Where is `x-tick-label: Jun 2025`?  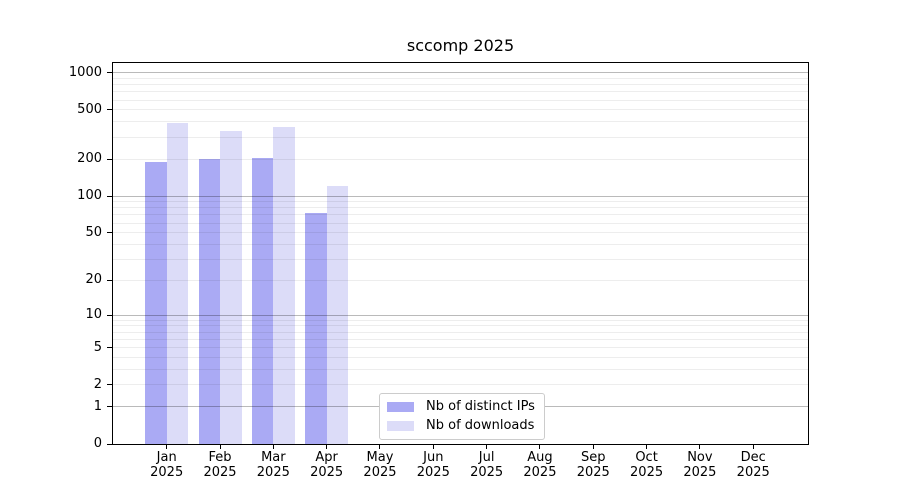
x-tick-label: Jun 2025 is located at coordinates (433, 465).